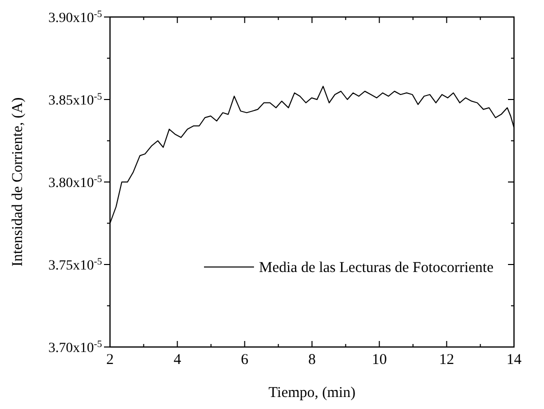 The image size is (544, 409). What do you see at coordinates (312, 360) in the screenshot?
I see `x-tick-label: 8` at bounding box center [312, 360].